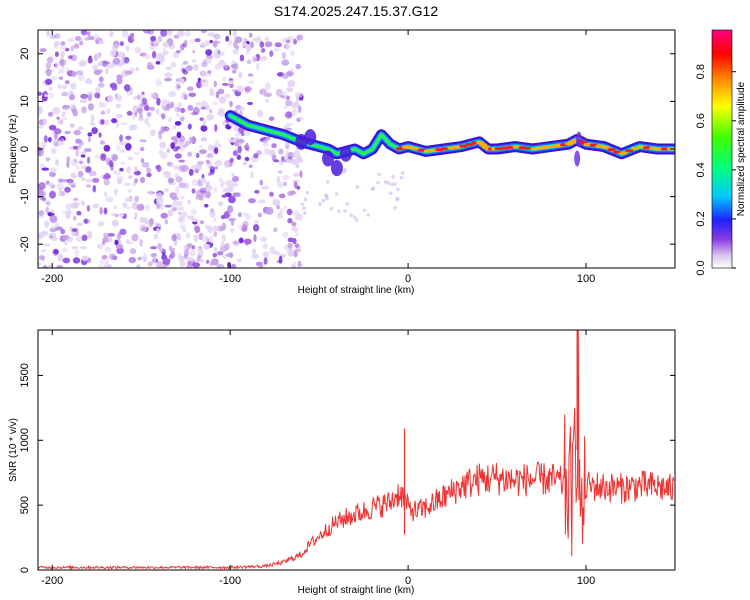 This screenshot has width=750, height=600. I want to click on spectrogram-x-tick-label: -100, so click(230, 279).